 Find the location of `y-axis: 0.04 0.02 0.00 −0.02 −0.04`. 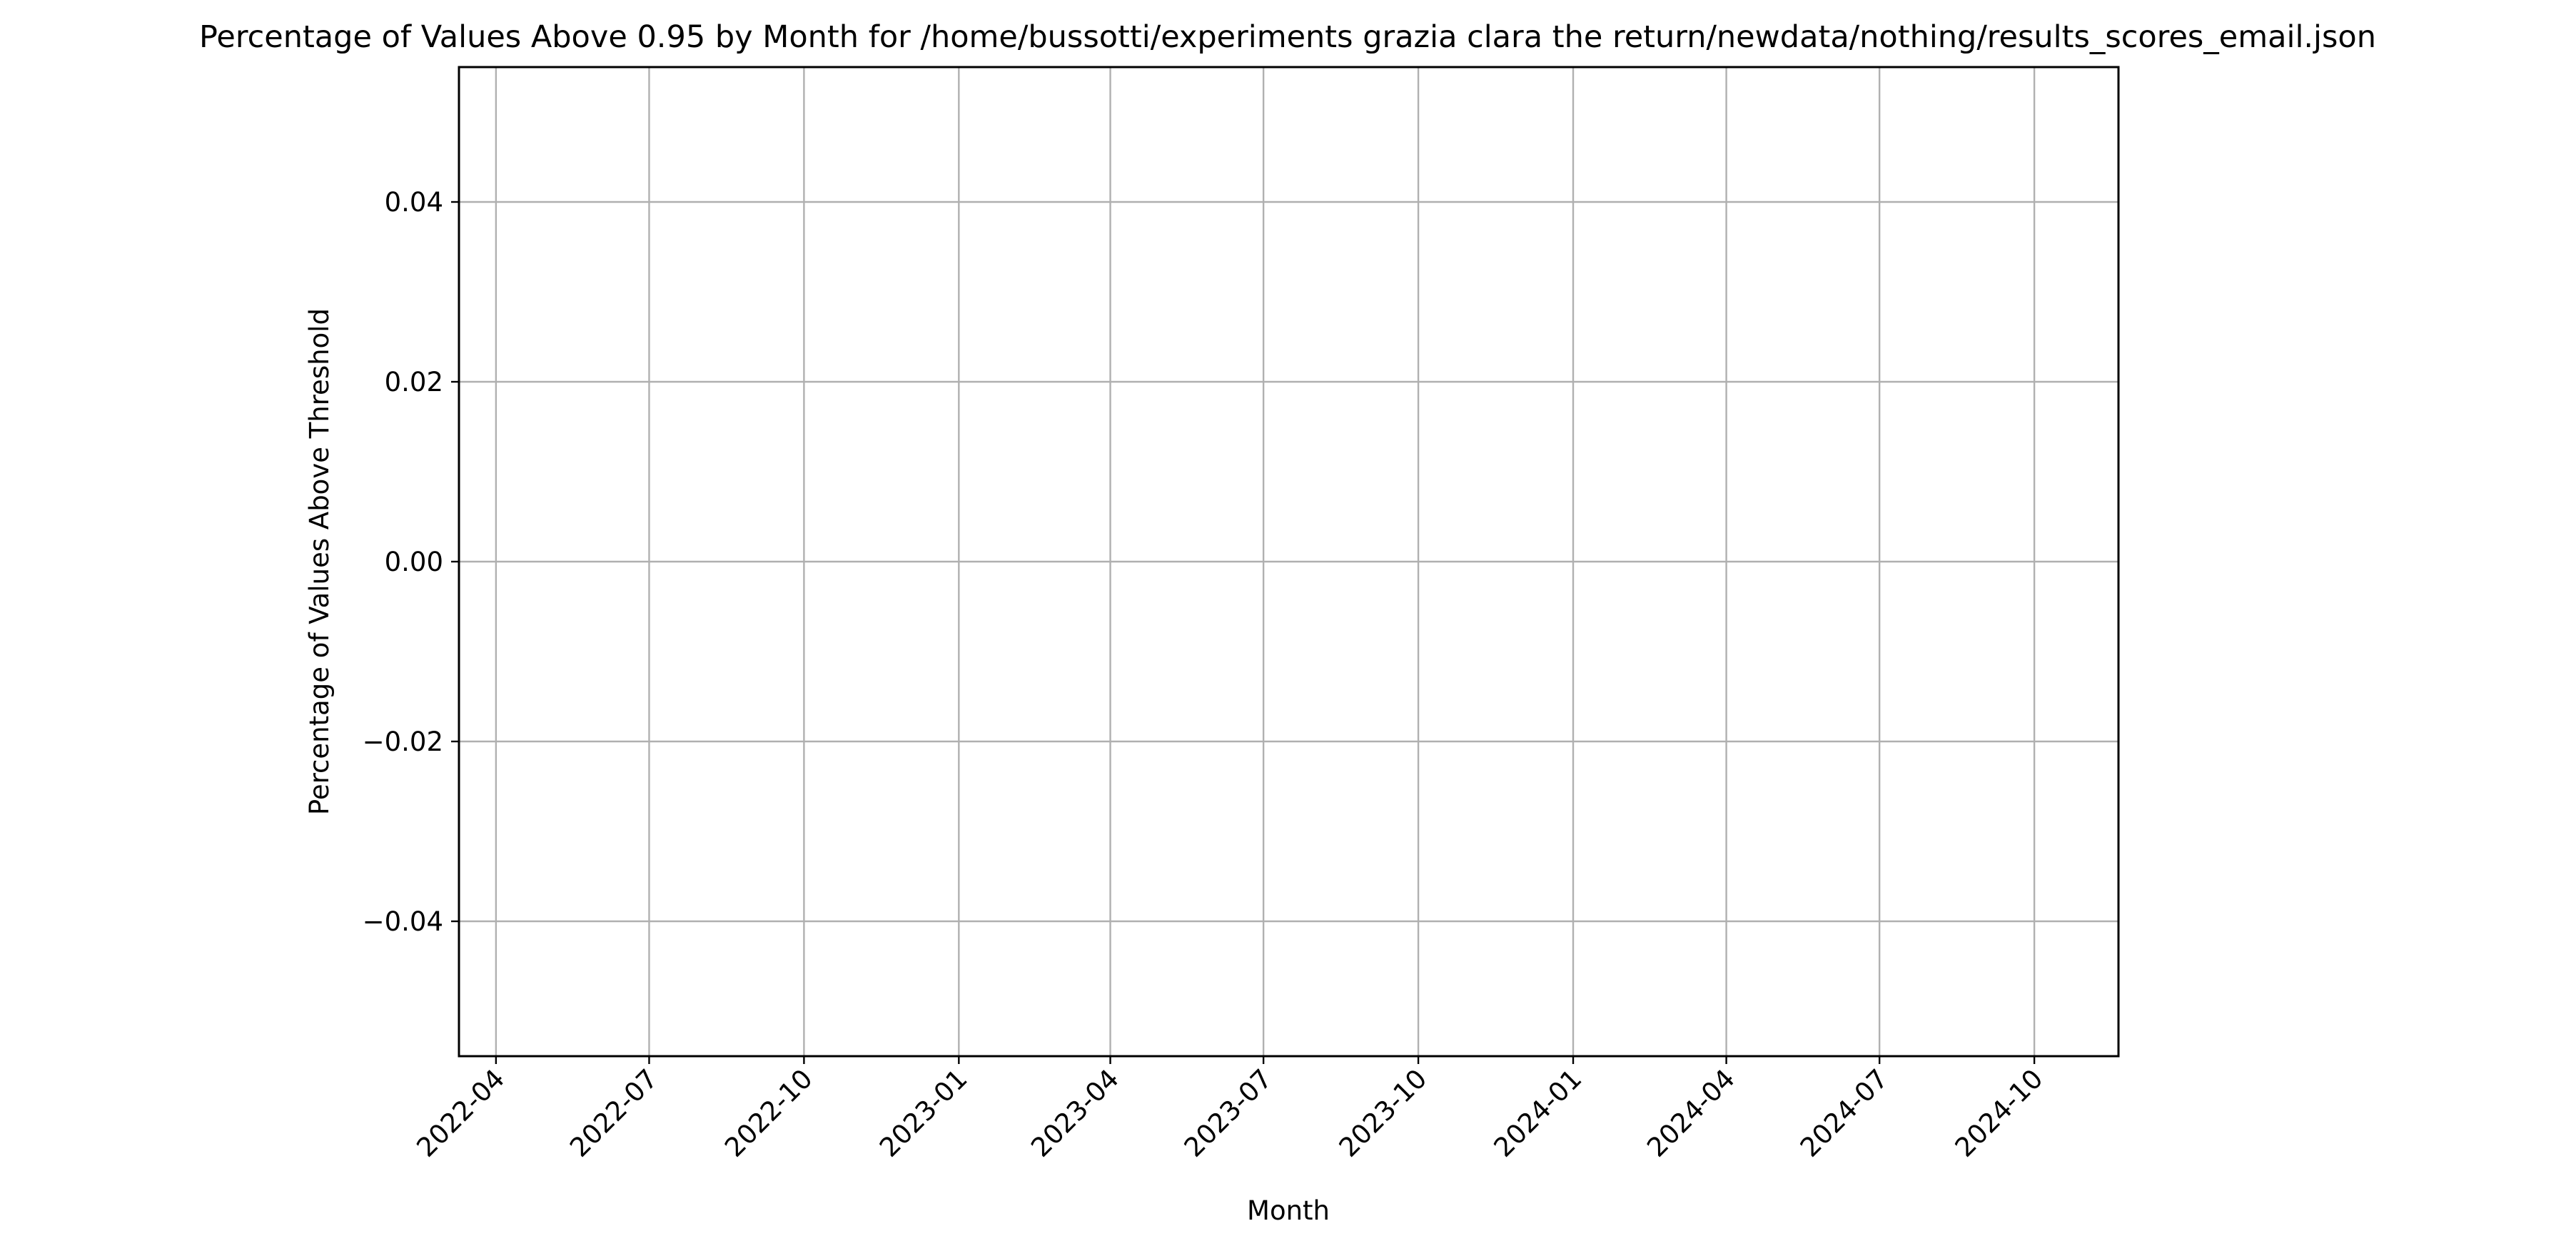

y-axis: 0.04 0.02 0.00 −0.02 −0.04 is located at coordinates (411, 562).